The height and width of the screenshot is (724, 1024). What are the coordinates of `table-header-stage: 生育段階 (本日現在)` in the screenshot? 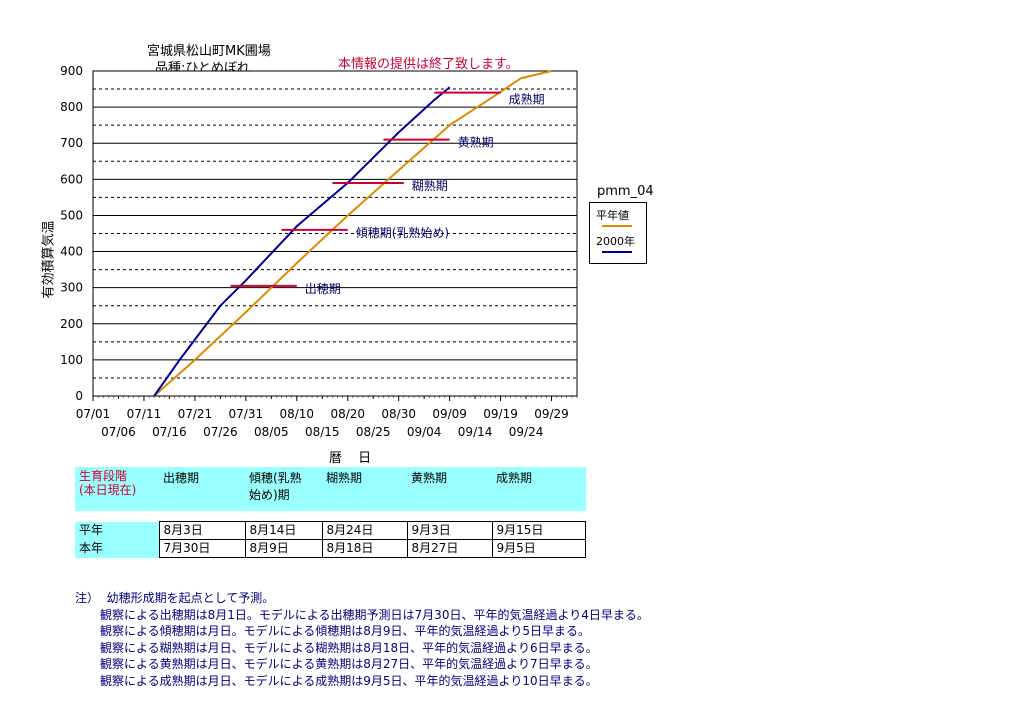 It's located at (117, 489).